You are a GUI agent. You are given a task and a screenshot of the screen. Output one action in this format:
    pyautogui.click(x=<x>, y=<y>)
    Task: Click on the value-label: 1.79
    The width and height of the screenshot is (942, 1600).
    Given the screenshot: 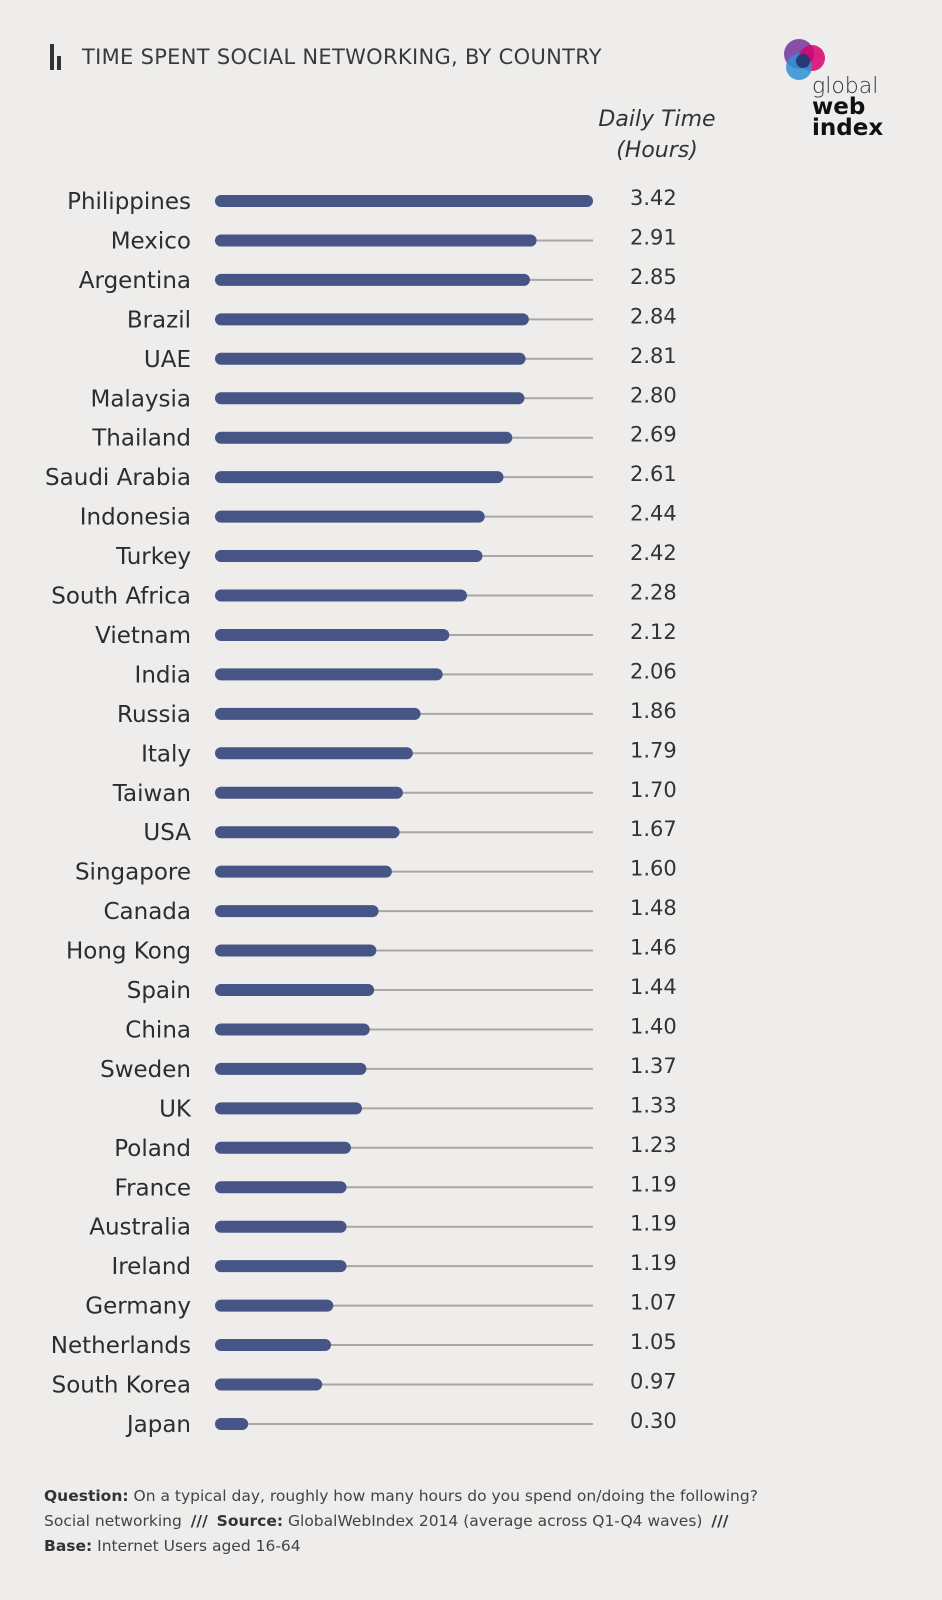 What is the action you would take?
    pyautogui.click(x=653, y=750)
    